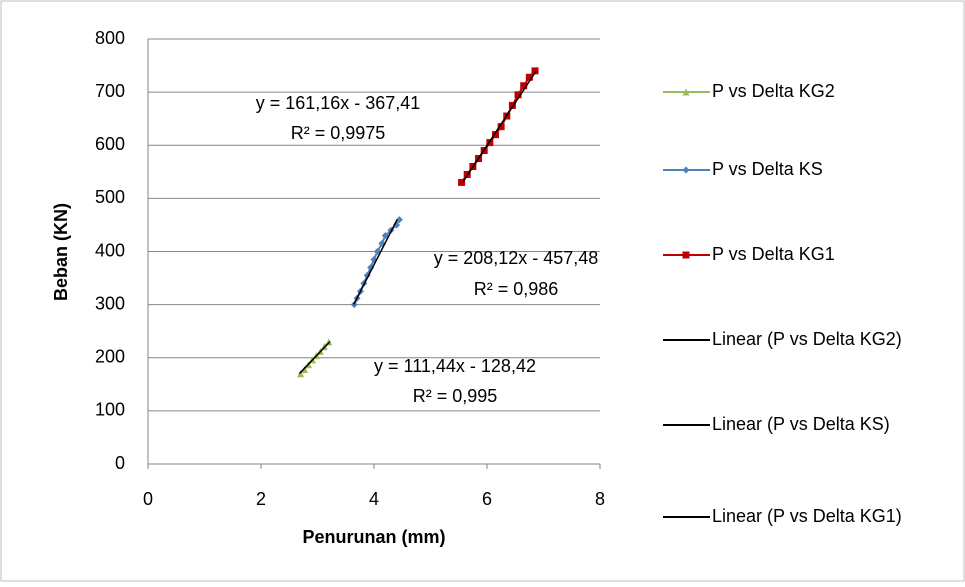  What do you see at coordinates (120, 463) in the screenshot?
I see `y-tick-label: 0` at bounding box center [120, 463].